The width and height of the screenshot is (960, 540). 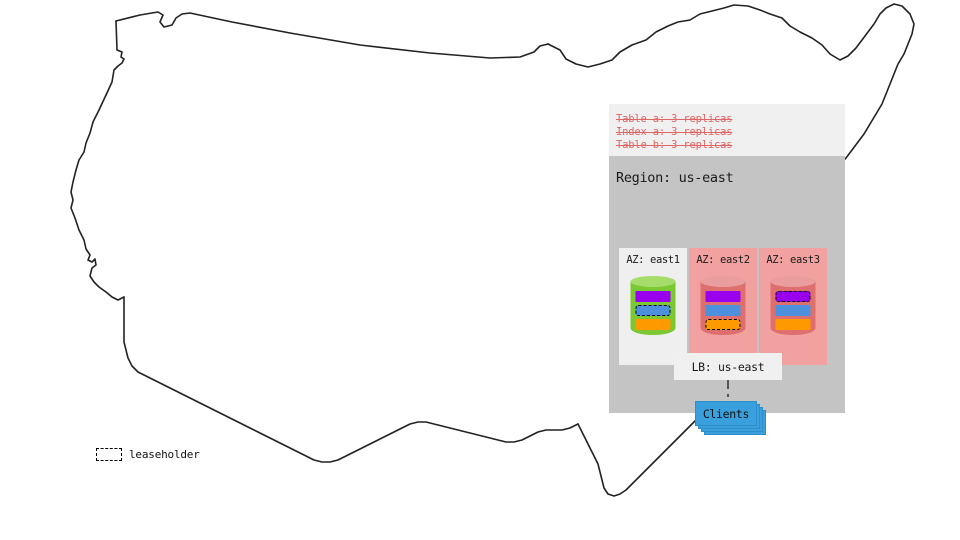 What do you see at coordinates (723, 324) in the screenshot?
I see `range-bar-orange-east2-leaseholder` at bounding box center [723, 324].